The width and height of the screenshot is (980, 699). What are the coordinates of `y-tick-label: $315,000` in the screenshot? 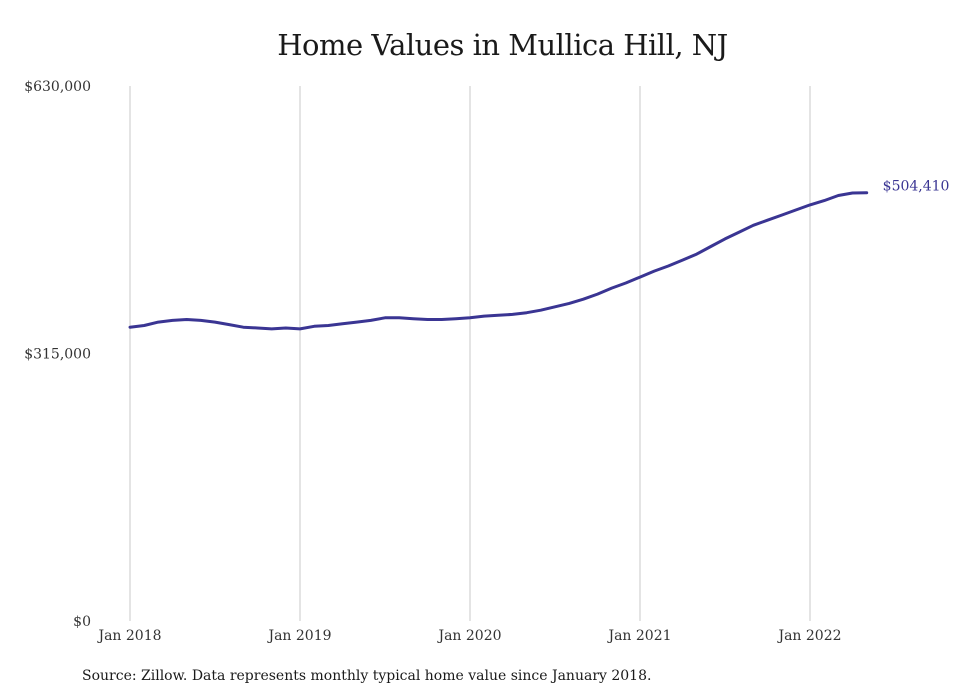 It's located at (57, 355).